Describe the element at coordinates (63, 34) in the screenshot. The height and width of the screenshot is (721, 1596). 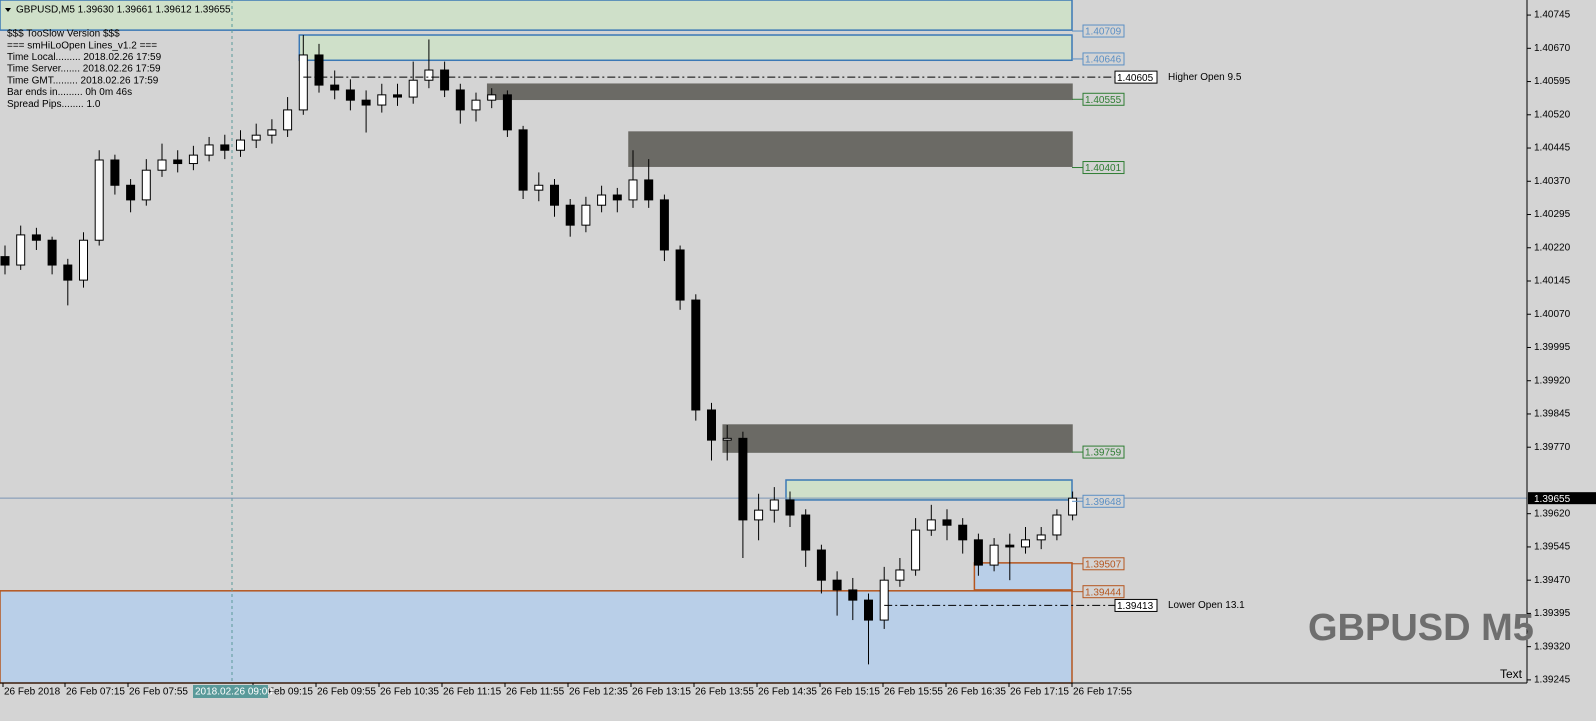
I see `info-line: $$$ TooSlow Version $$$` at that location.